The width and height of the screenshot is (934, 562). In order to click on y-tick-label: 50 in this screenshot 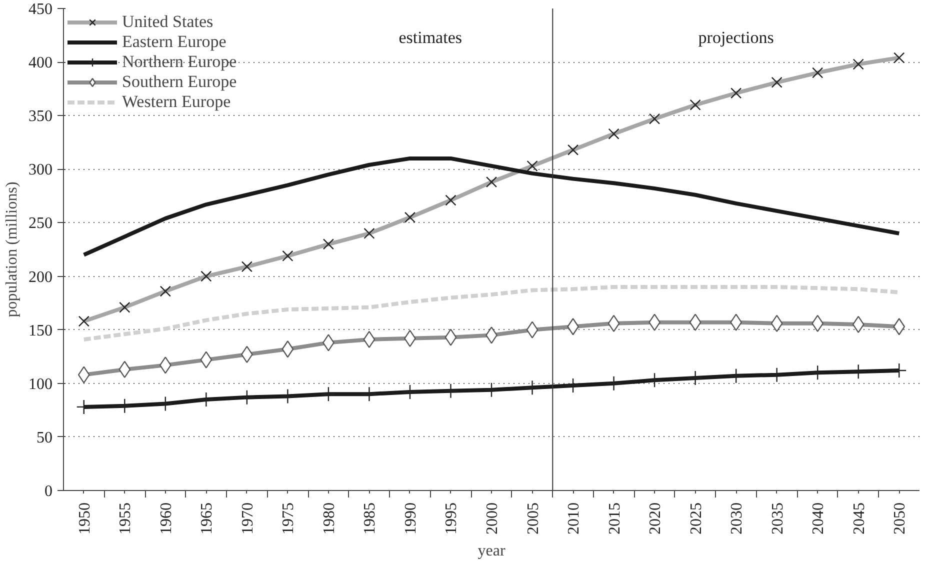, I will do `click(44, 437)`.